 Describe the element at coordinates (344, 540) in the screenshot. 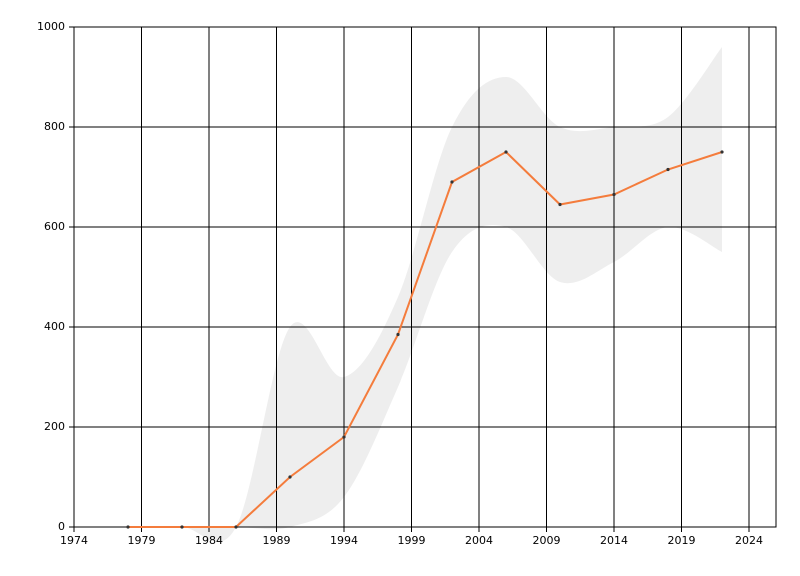

I see `x-tick-label: 1994` at that location.